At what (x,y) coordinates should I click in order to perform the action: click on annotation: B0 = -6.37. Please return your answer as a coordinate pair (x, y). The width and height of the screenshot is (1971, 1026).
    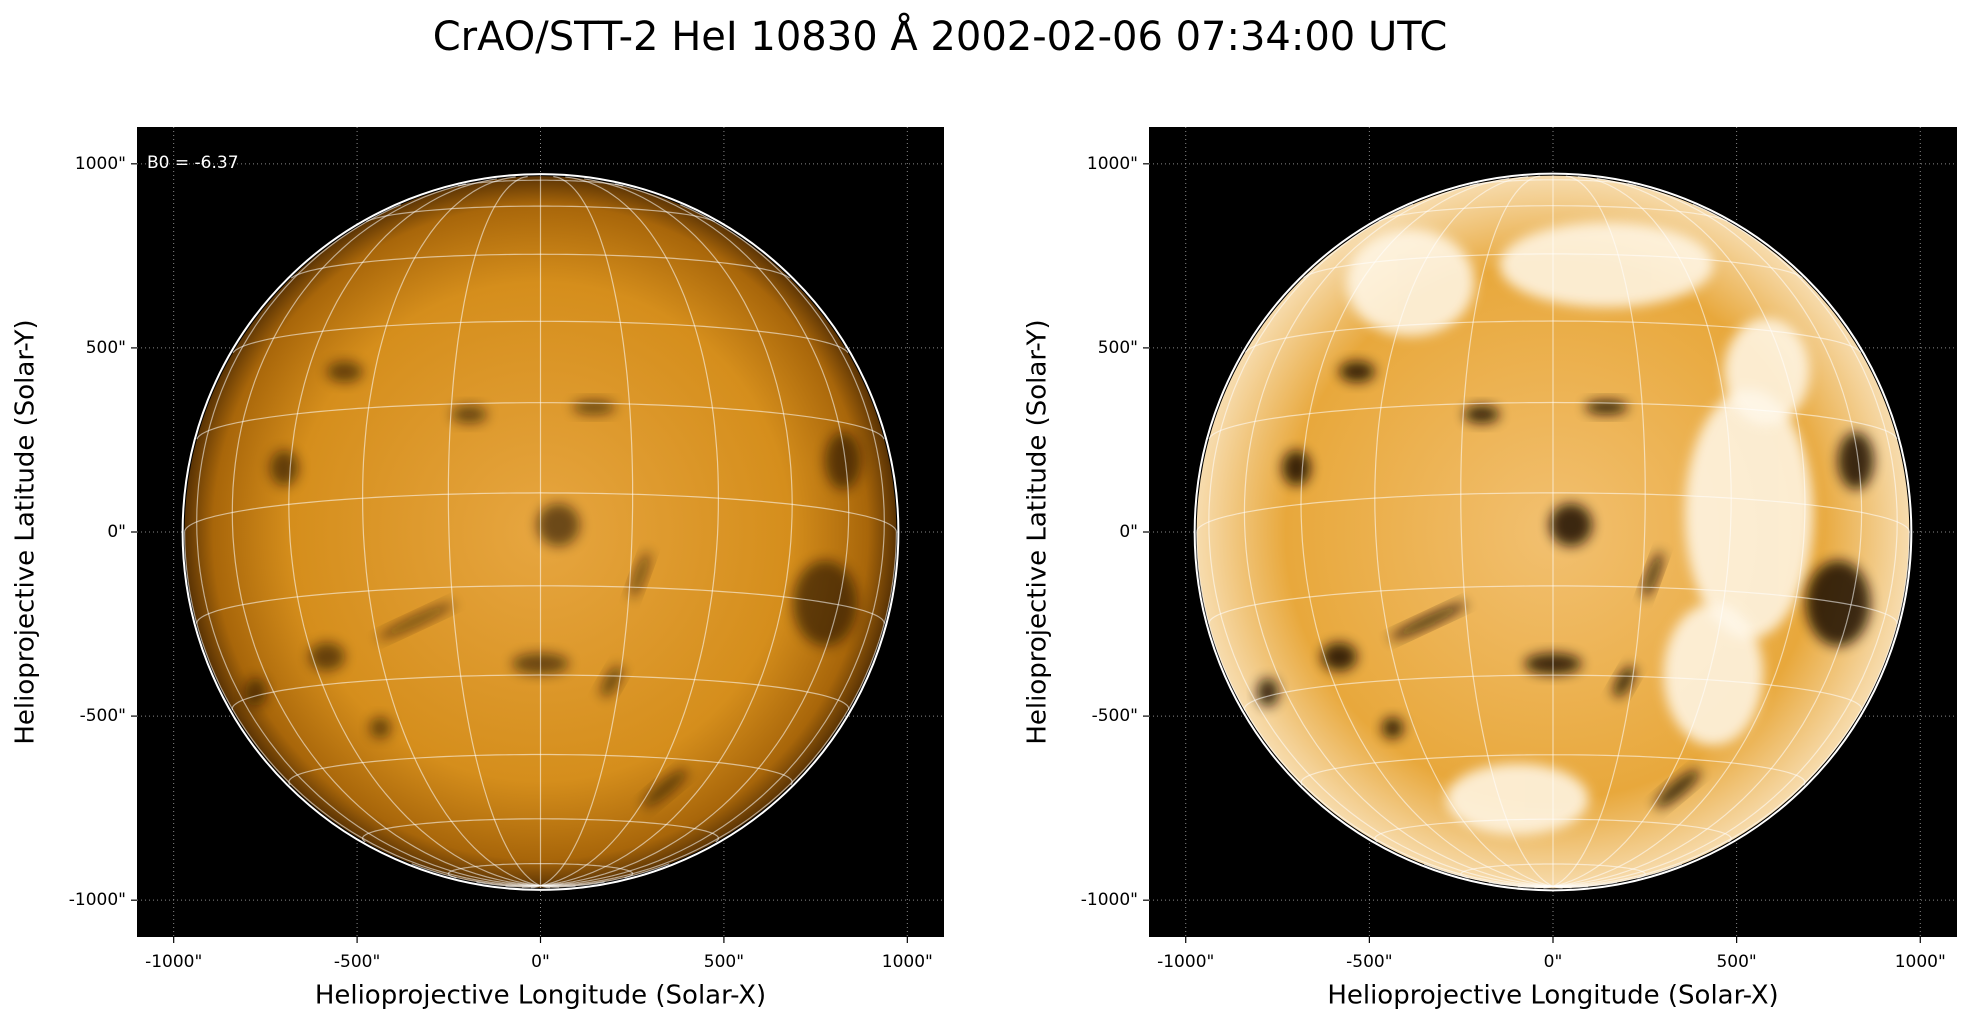
    Looking at the image, I should click on (193, 163).